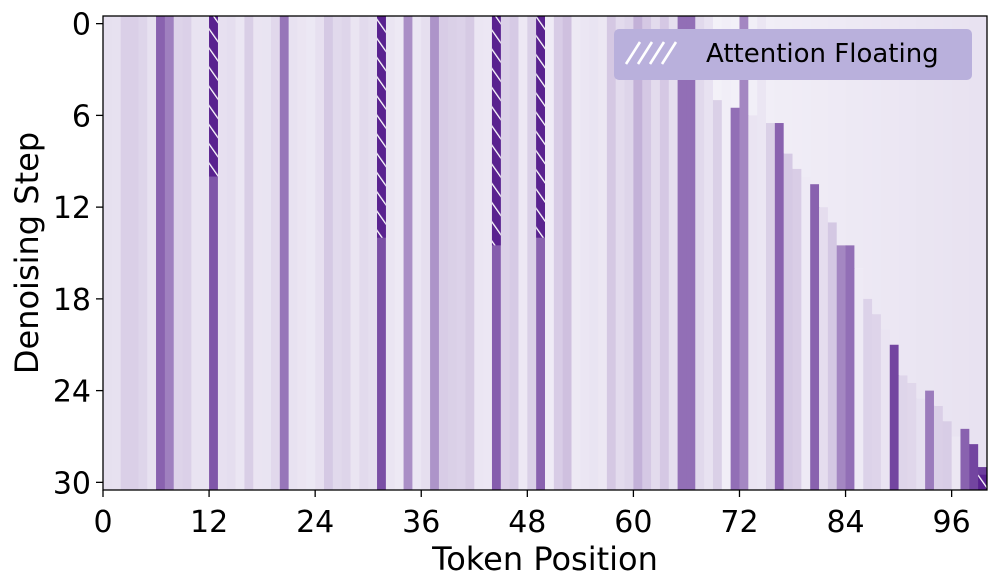 The width and height of the screenshot is (997, 585). Describe the element at coordinates (421, 522) in the screenshot. I see `x-tick-label: 36` at that location.